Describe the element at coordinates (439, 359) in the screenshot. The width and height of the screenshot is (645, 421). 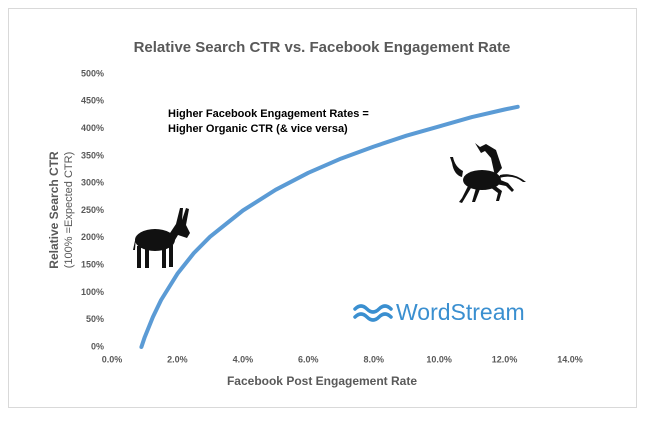
I see `x-tick-label: 10.0%` at that location.